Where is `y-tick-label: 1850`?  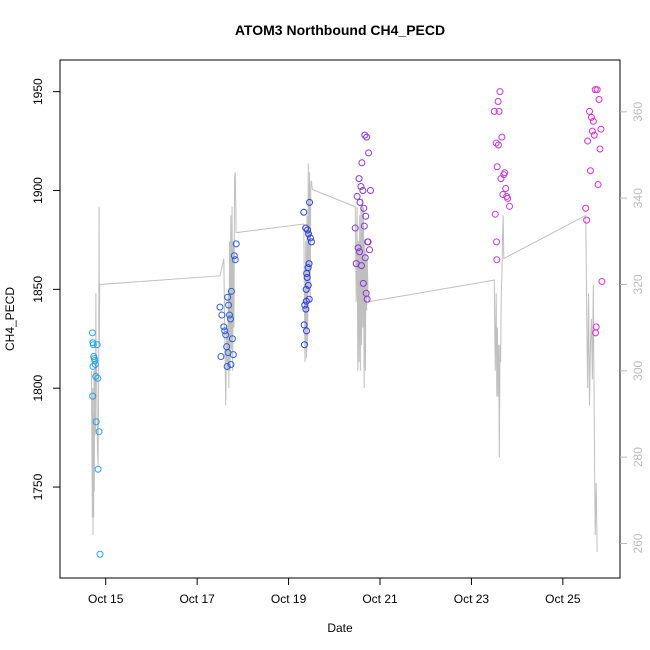
y-tick-label: 1850 is located at coordinates (38, 289).